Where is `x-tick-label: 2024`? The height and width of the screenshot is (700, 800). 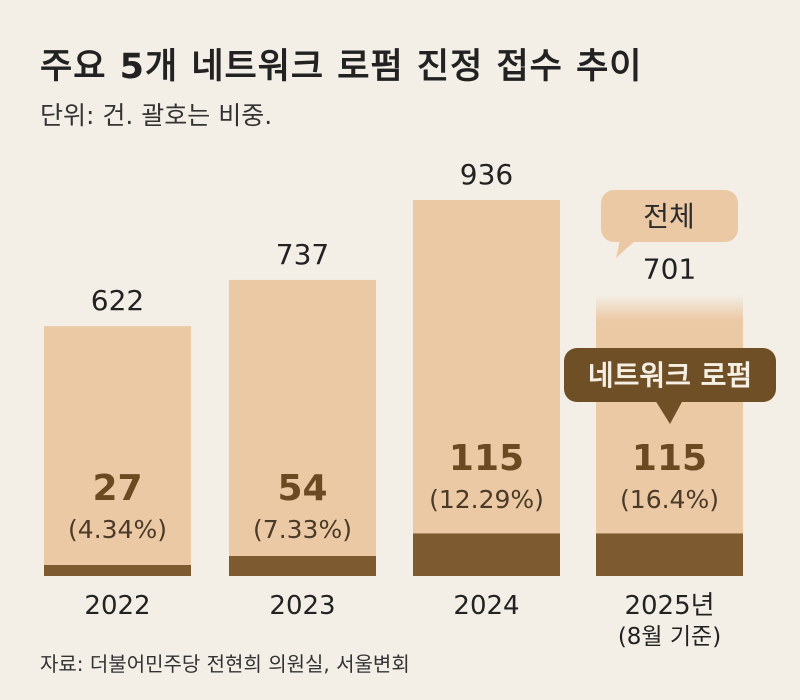 x-tick-label: 2024 is located at coordinates (486, 606).